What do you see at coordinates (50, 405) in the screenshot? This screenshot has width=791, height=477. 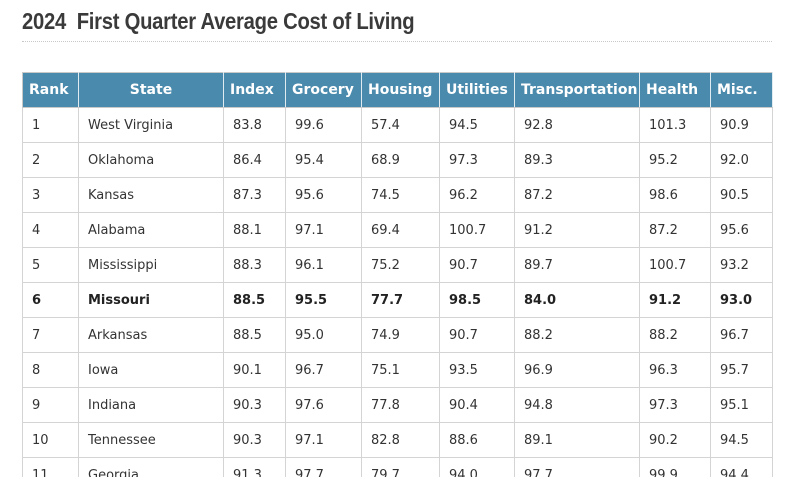 I see `cell-rank: 9` at bounding box center [50, 405].